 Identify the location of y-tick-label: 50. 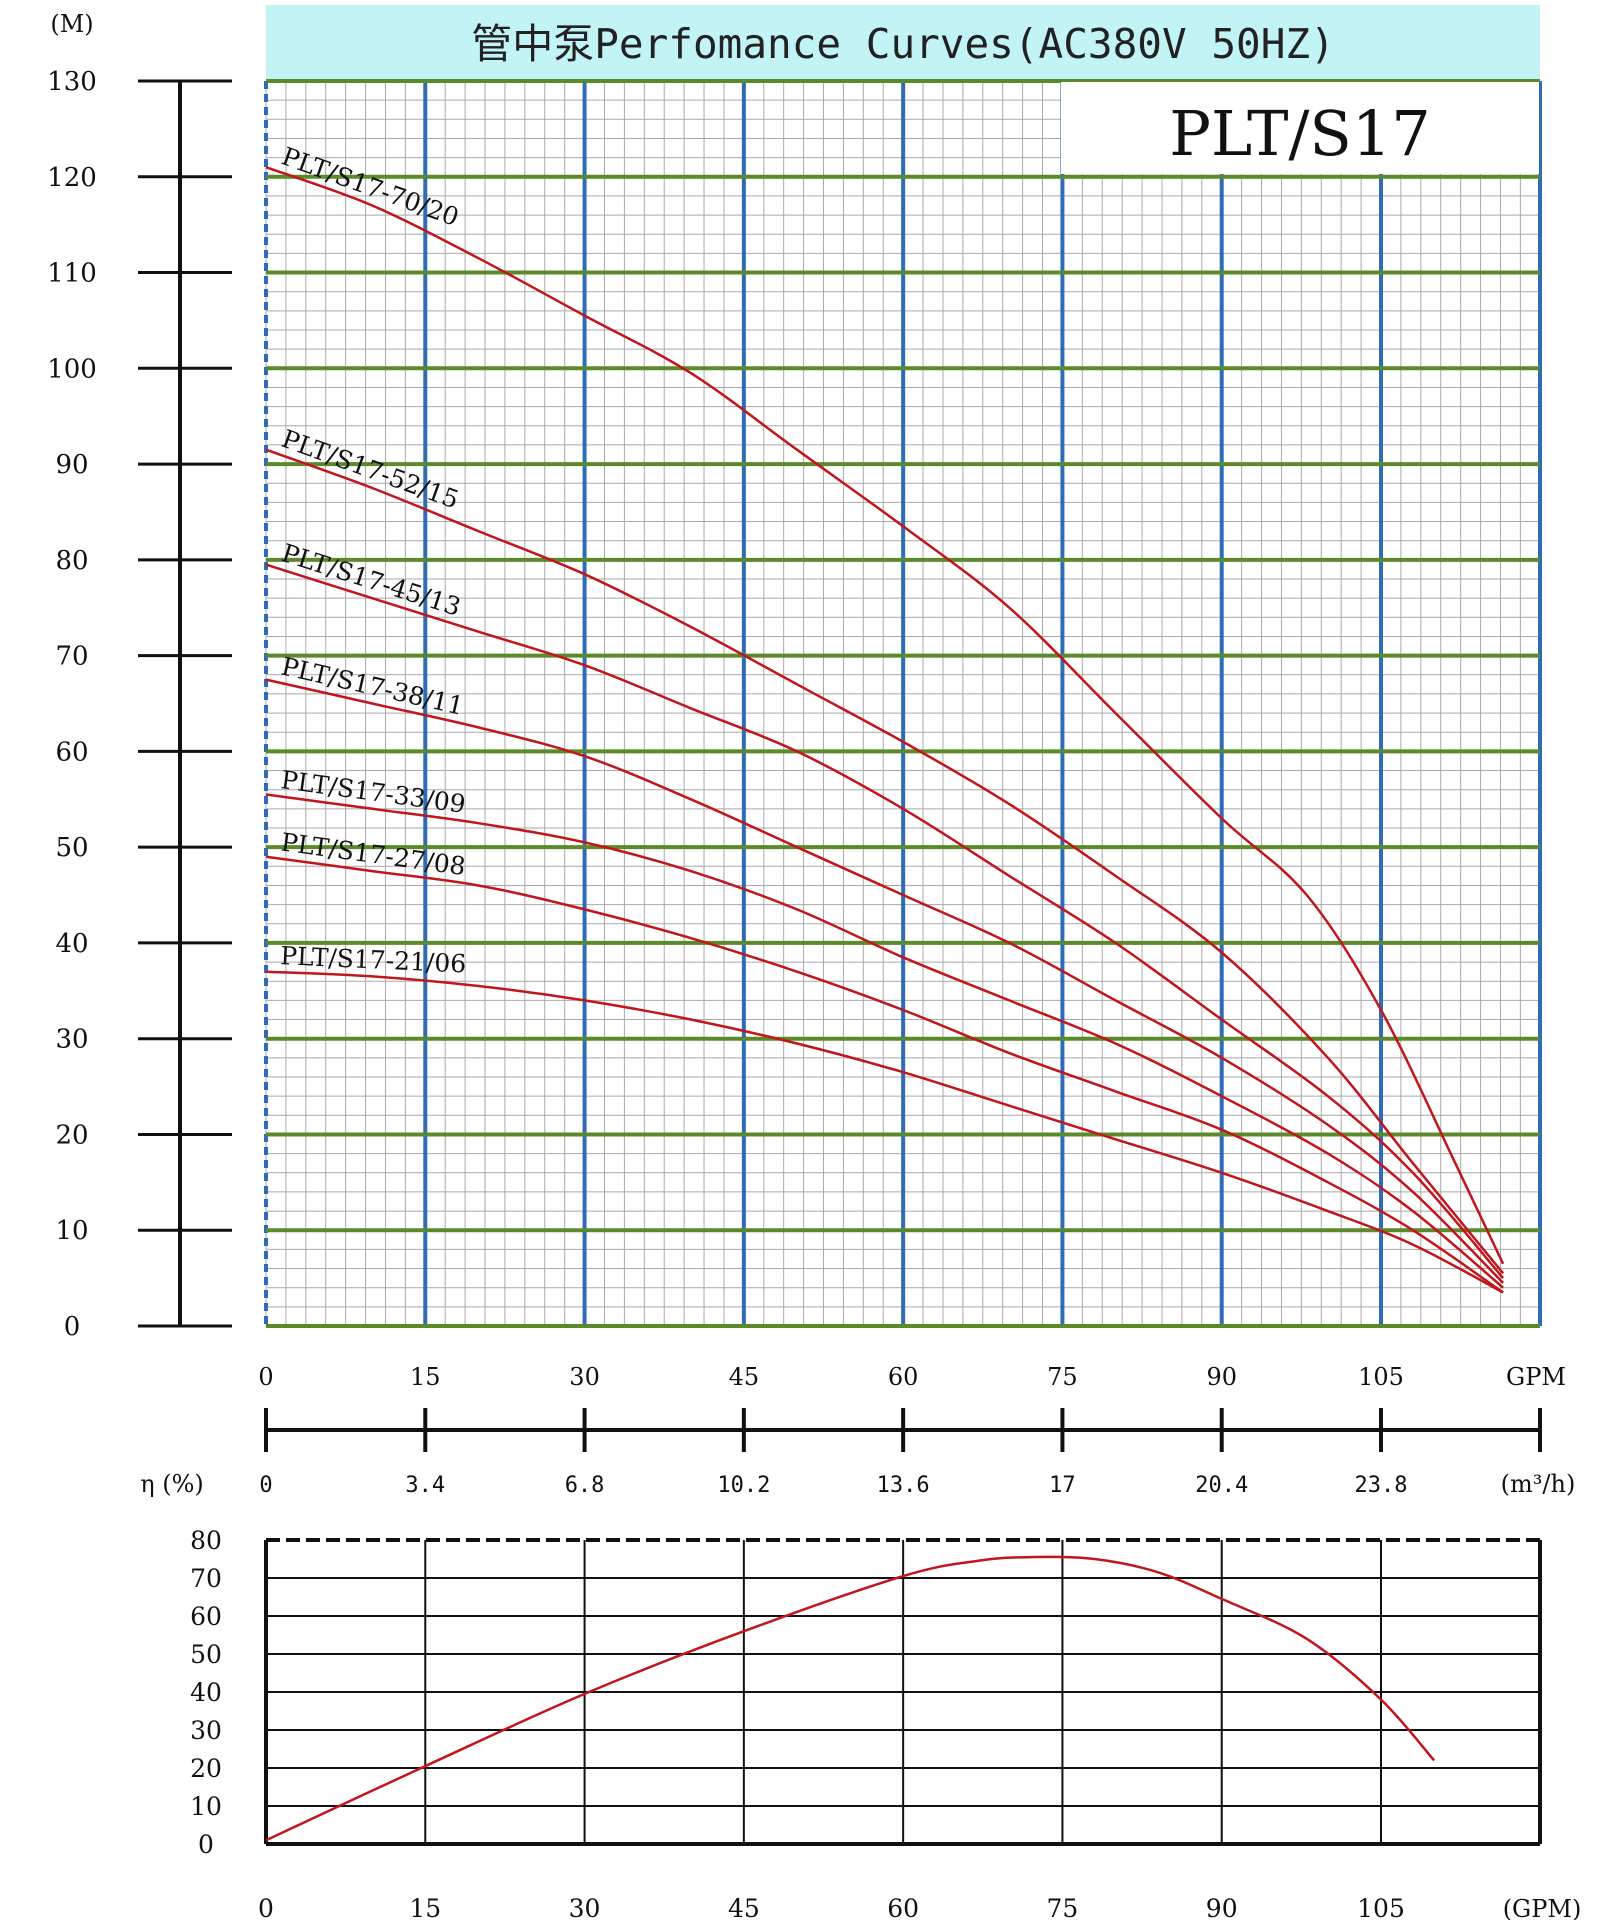
(71, 848).